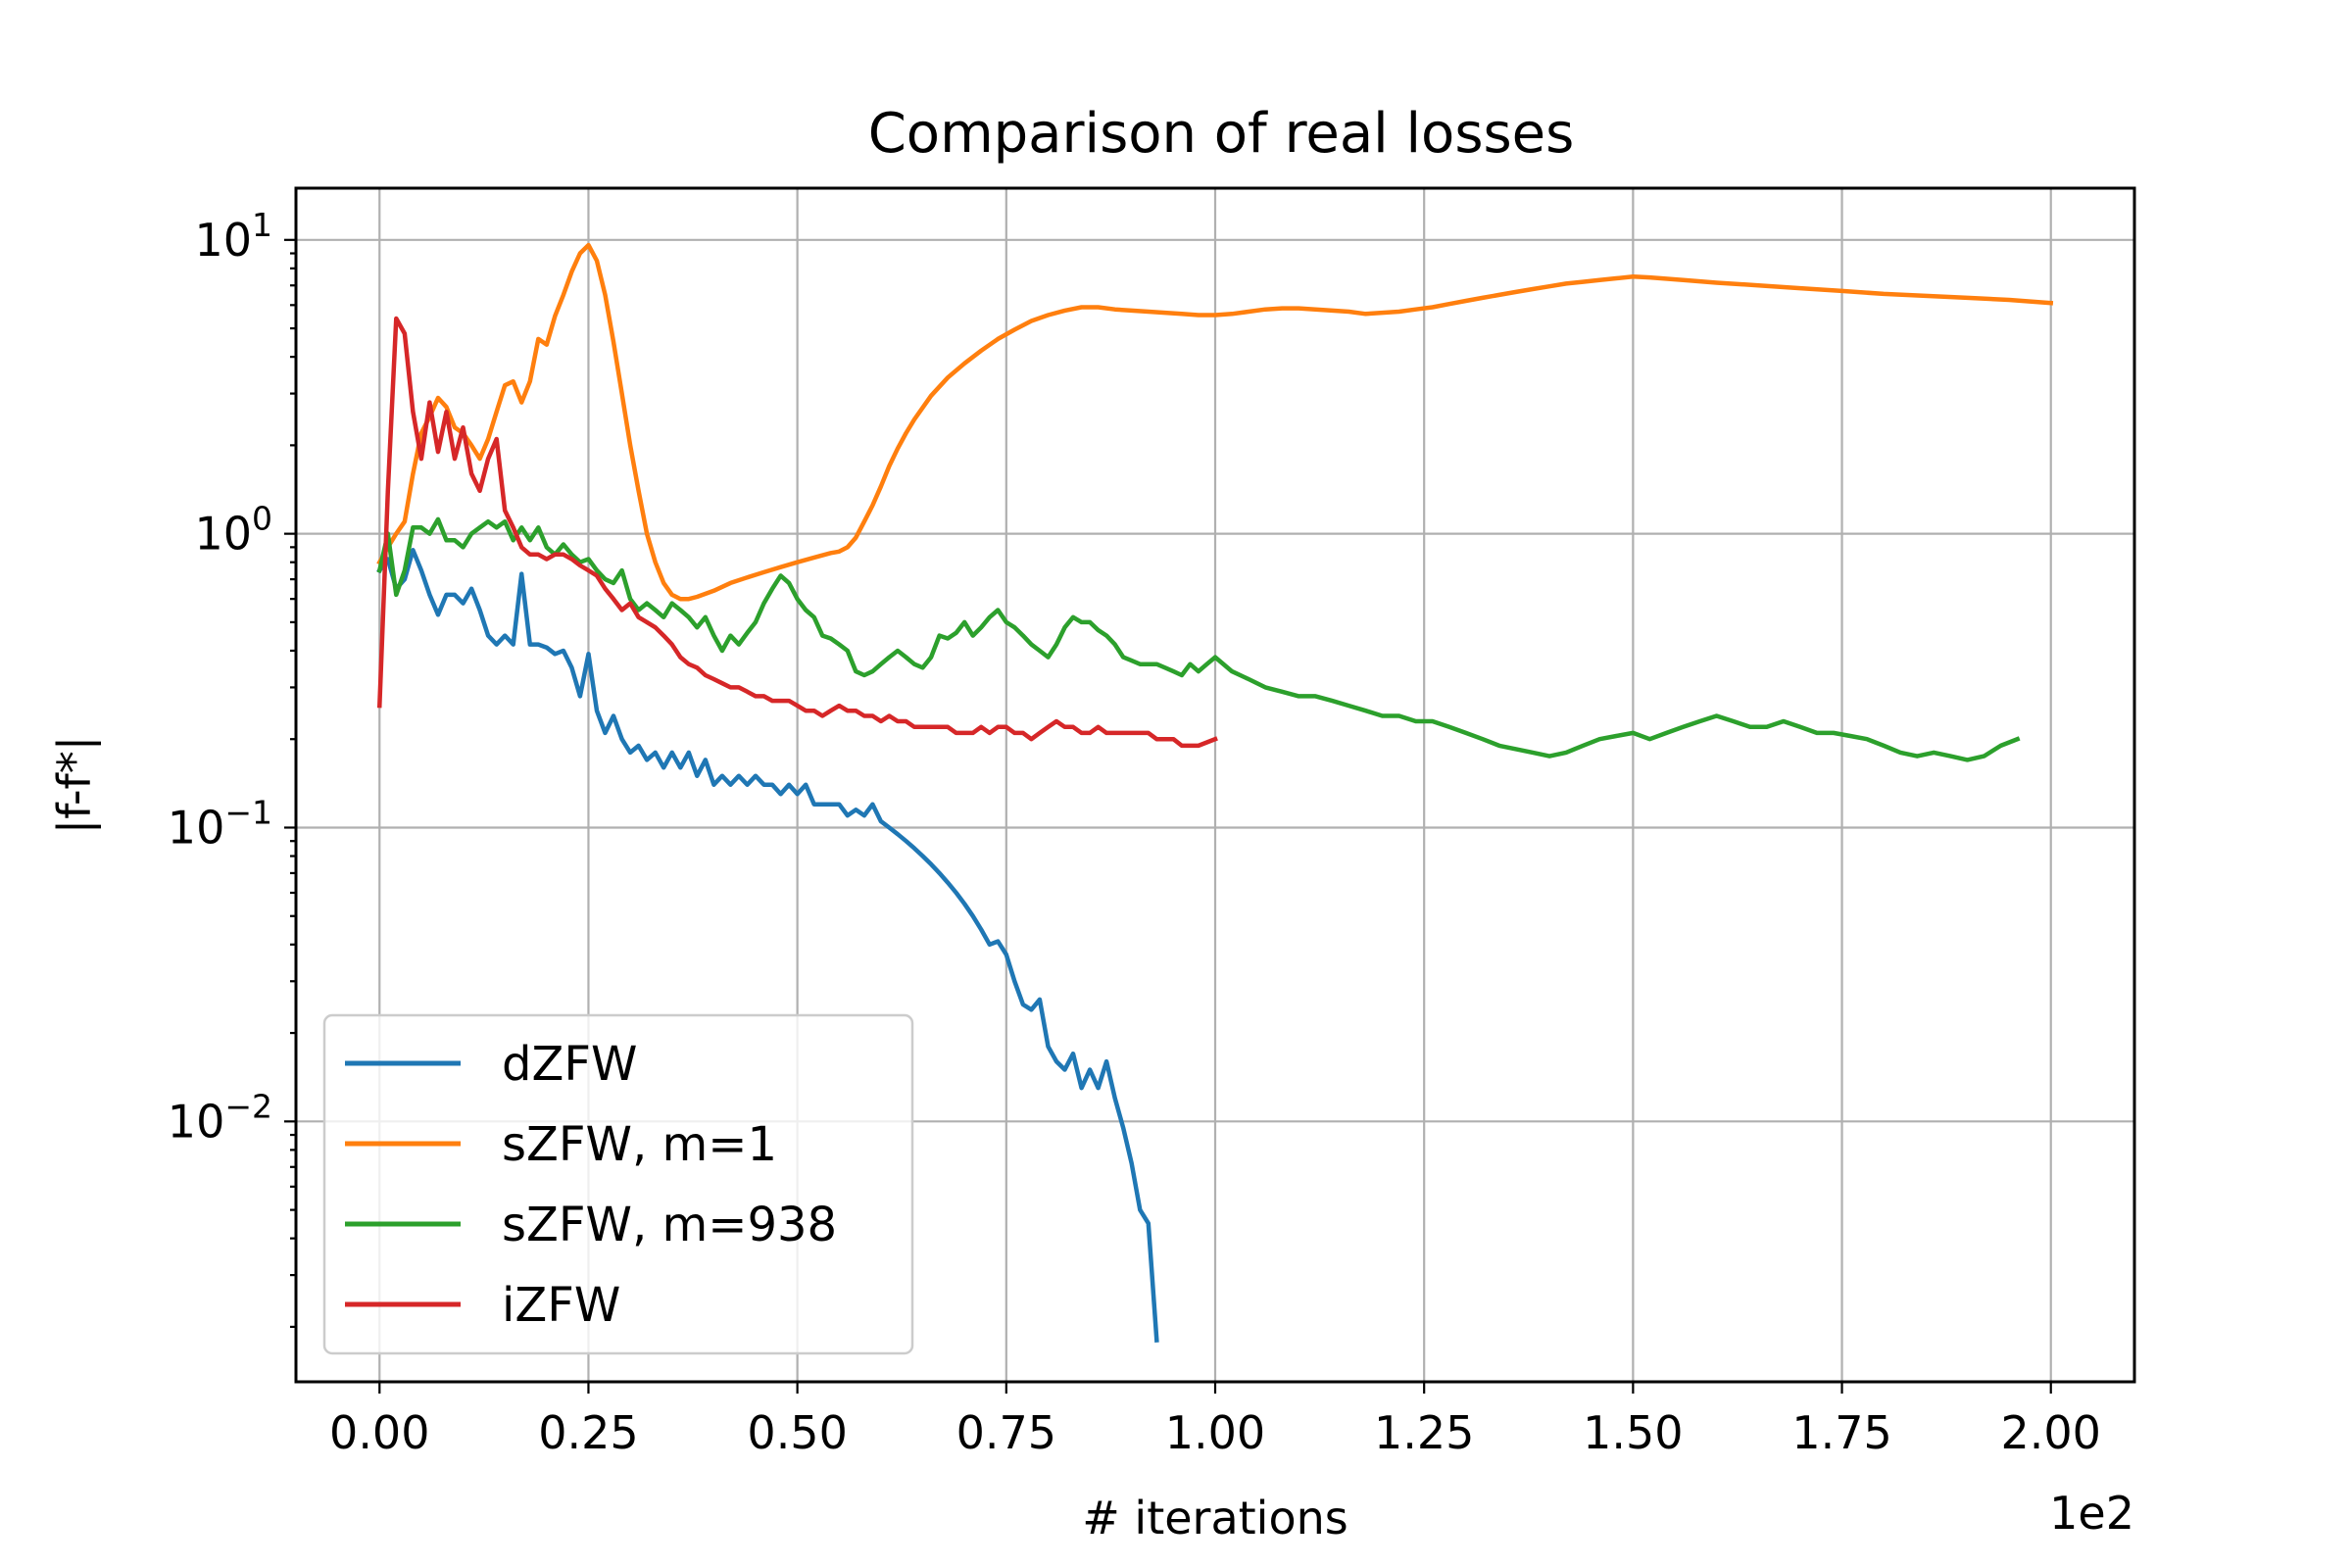 This screenshot has width=2352, height=1568. I want to click on x-tick-label: 1.75, so click(1841, 1432).